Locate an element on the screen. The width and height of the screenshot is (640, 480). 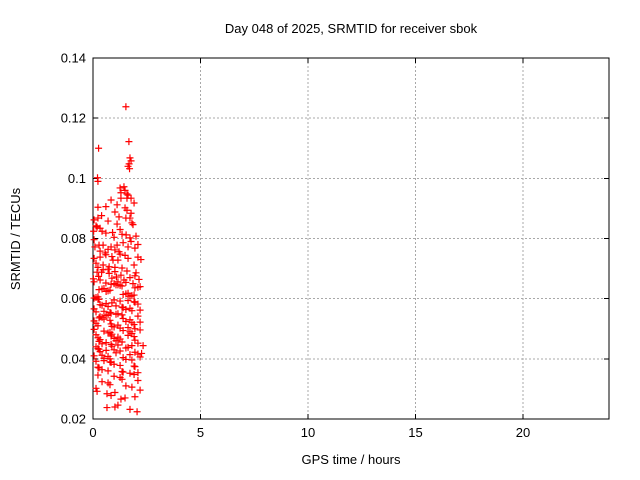
y-tick-label: 0.02 is located at coordinates (73, 419).